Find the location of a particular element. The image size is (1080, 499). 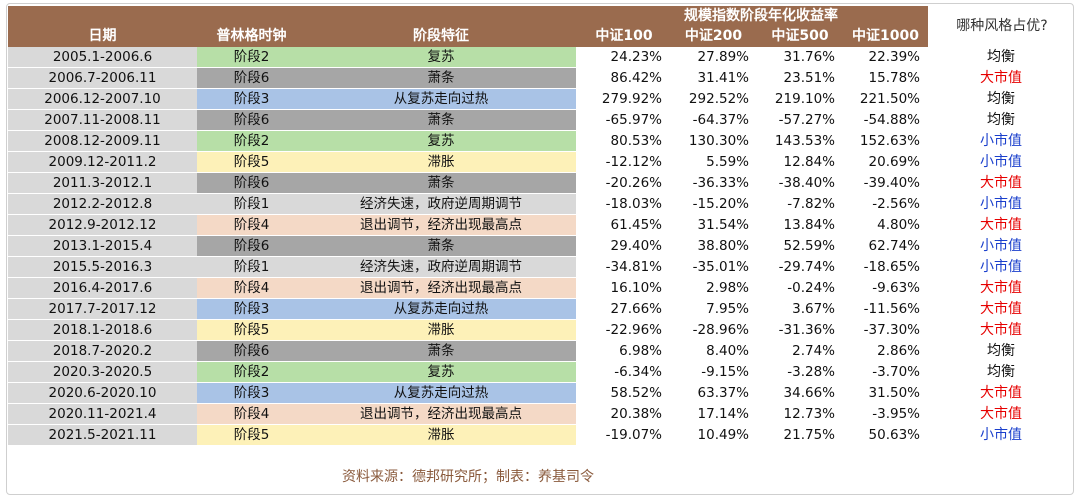

csi200-cell: 31.41% is located at coordinates (723, 78).